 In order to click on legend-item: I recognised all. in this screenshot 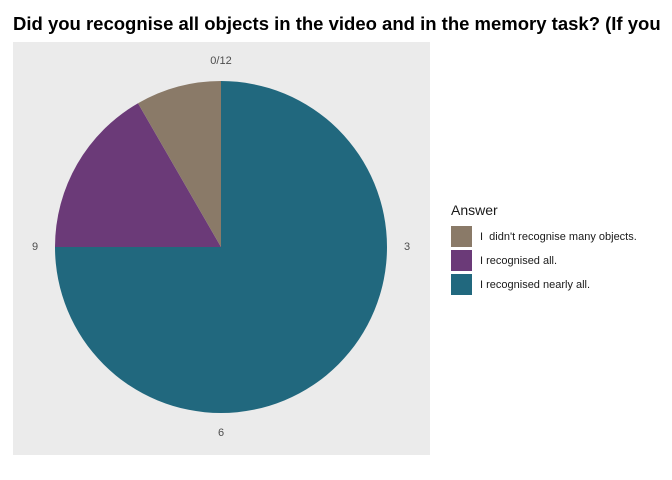, I will do `click(544, 260)`.